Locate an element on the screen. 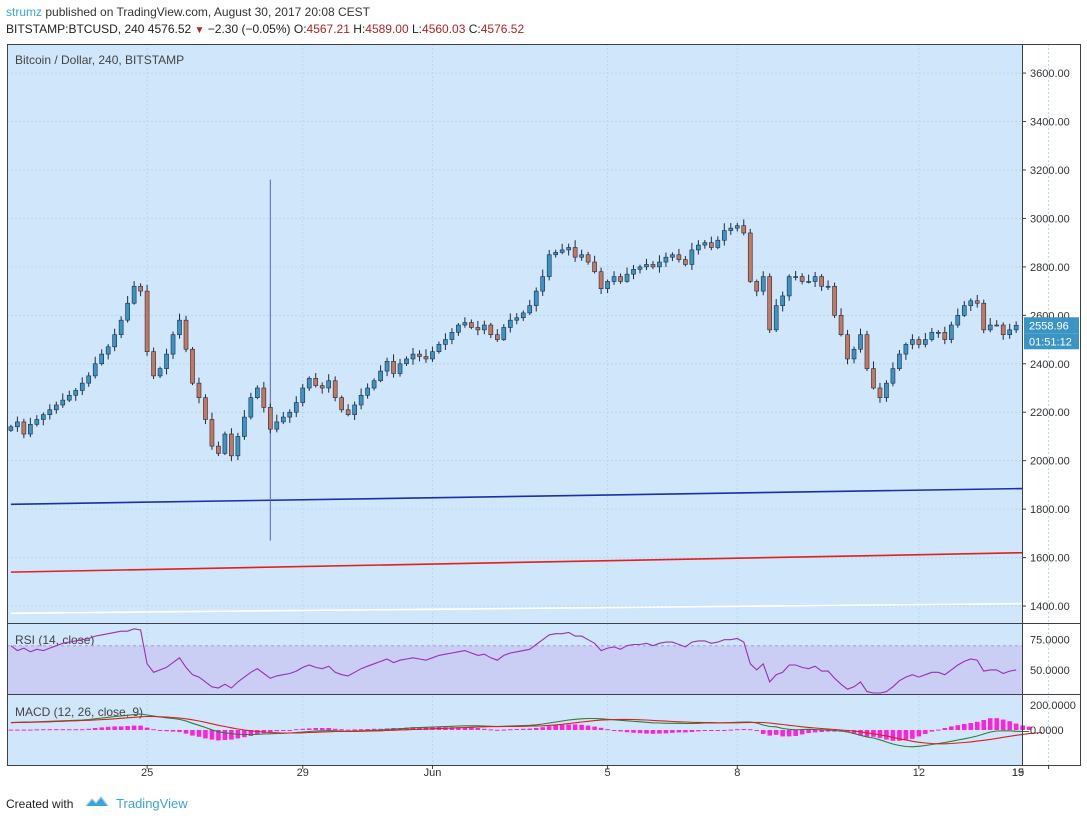 Image resolution: width=1087 pixels, height=821 pixels. author-link: strumz is located at coordinates (24, 12).